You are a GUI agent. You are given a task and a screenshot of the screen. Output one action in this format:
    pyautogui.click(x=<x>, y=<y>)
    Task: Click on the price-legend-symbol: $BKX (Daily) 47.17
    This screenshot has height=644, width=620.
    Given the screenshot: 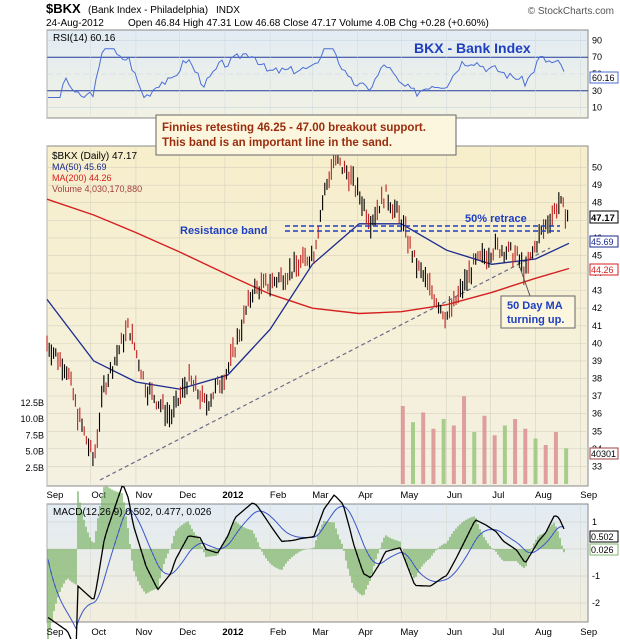 What is the action you would take?
    pyautogui.click(x=94, y=156)
    